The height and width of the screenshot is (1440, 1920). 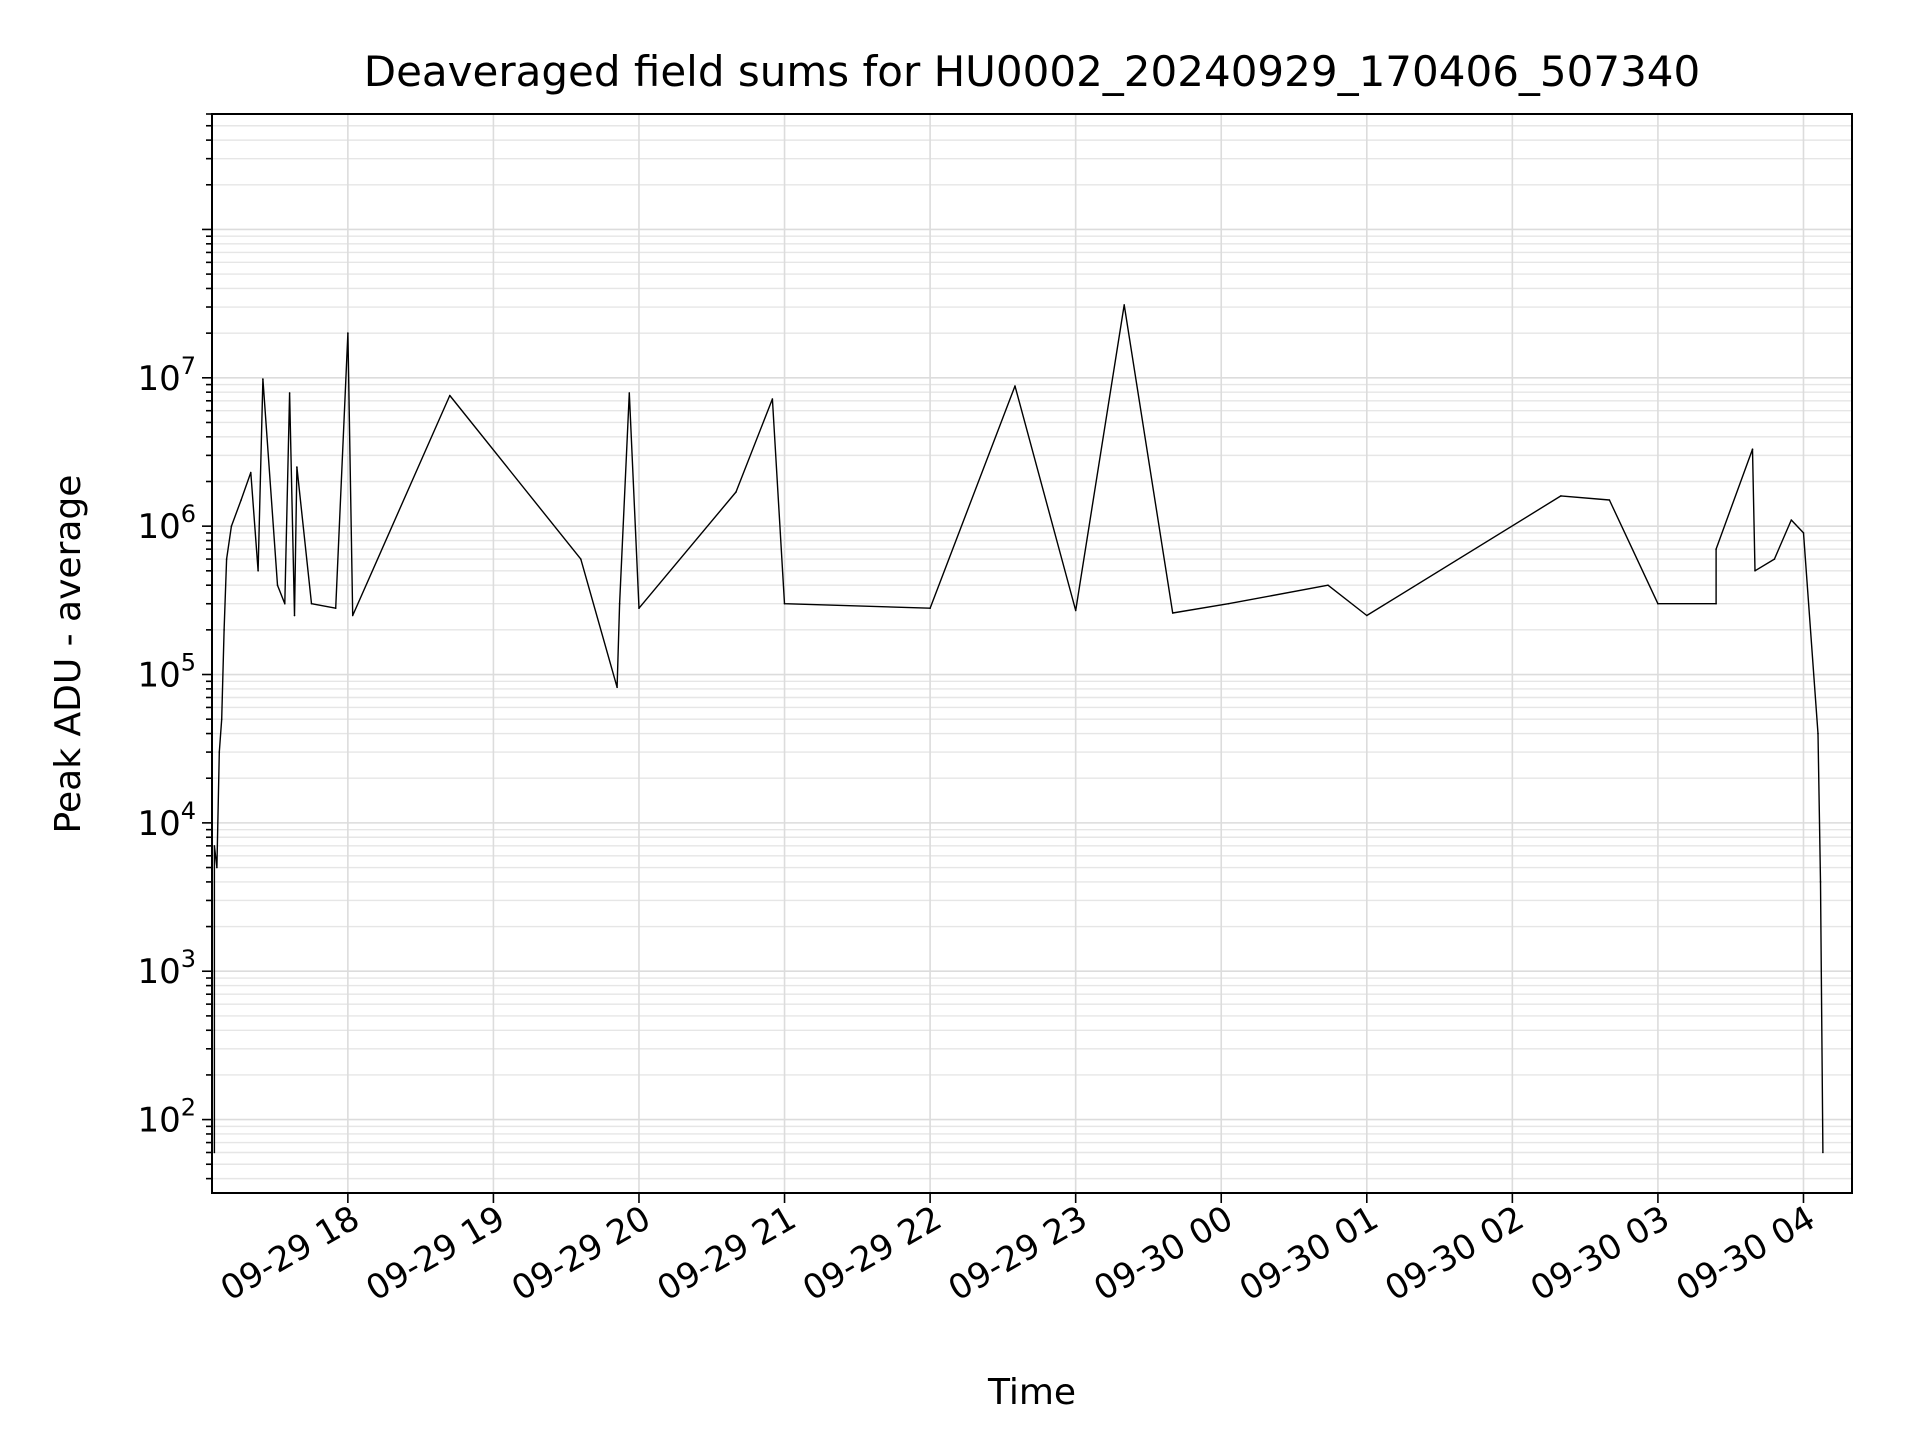 I want to click on y-axis-title: Peak ADU - average, so click(x=68, y=654).